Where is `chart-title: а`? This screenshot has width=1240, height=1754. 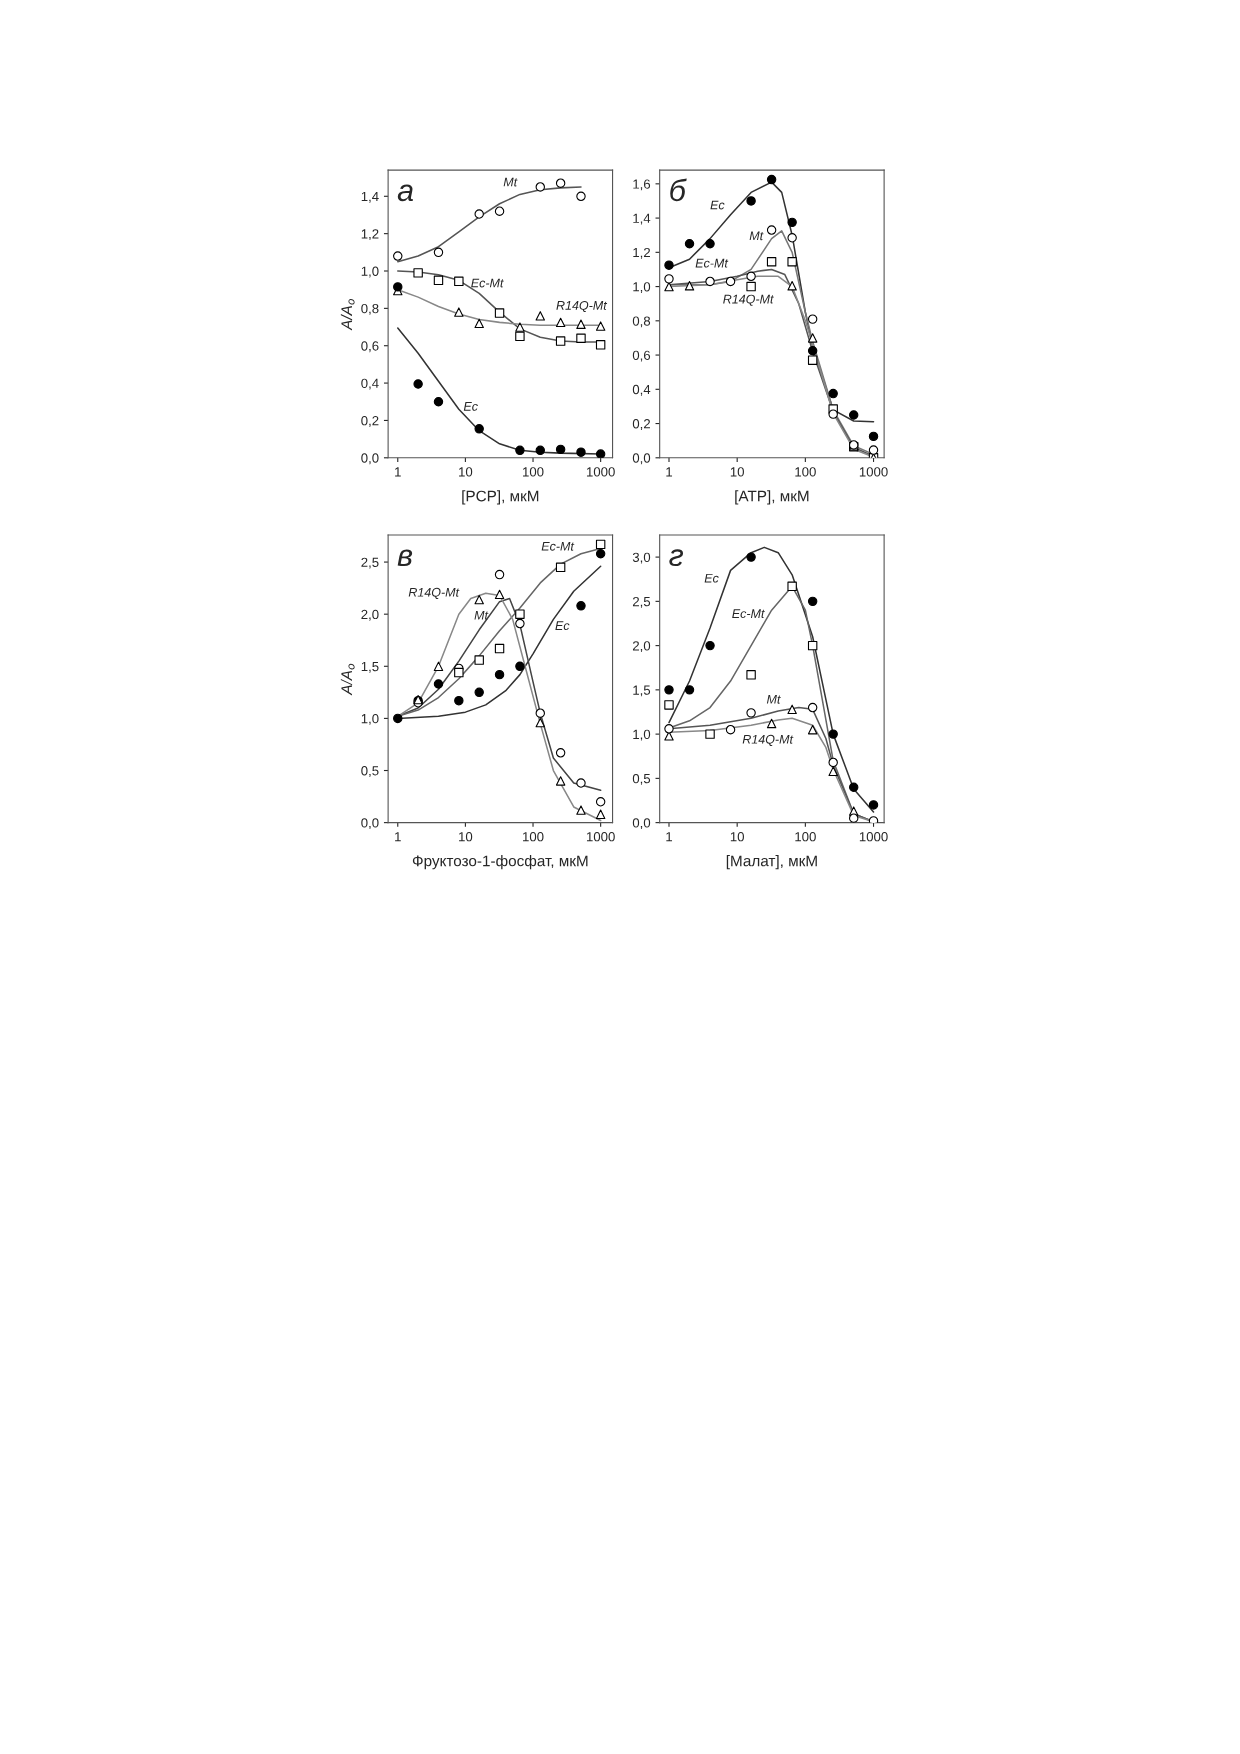
chart-title: а is located at coordinates (405, 193).